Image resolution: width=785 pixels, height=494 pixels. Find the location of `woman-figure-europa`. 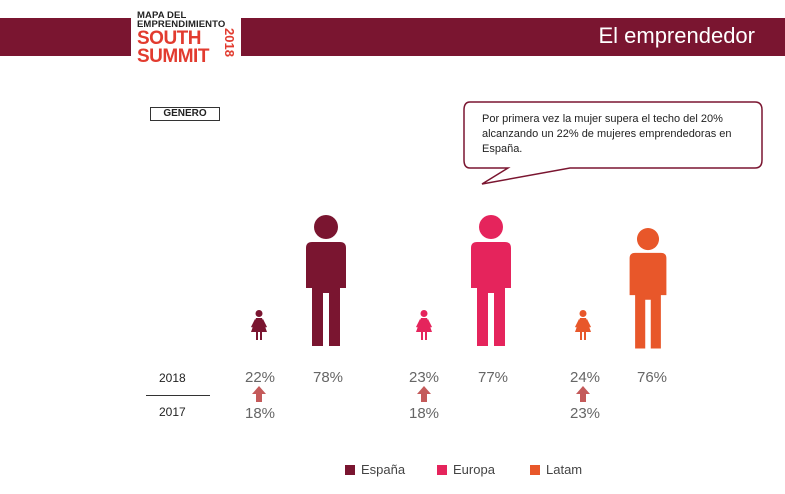

woman-figure-europa is located at coordinates (424, 325).